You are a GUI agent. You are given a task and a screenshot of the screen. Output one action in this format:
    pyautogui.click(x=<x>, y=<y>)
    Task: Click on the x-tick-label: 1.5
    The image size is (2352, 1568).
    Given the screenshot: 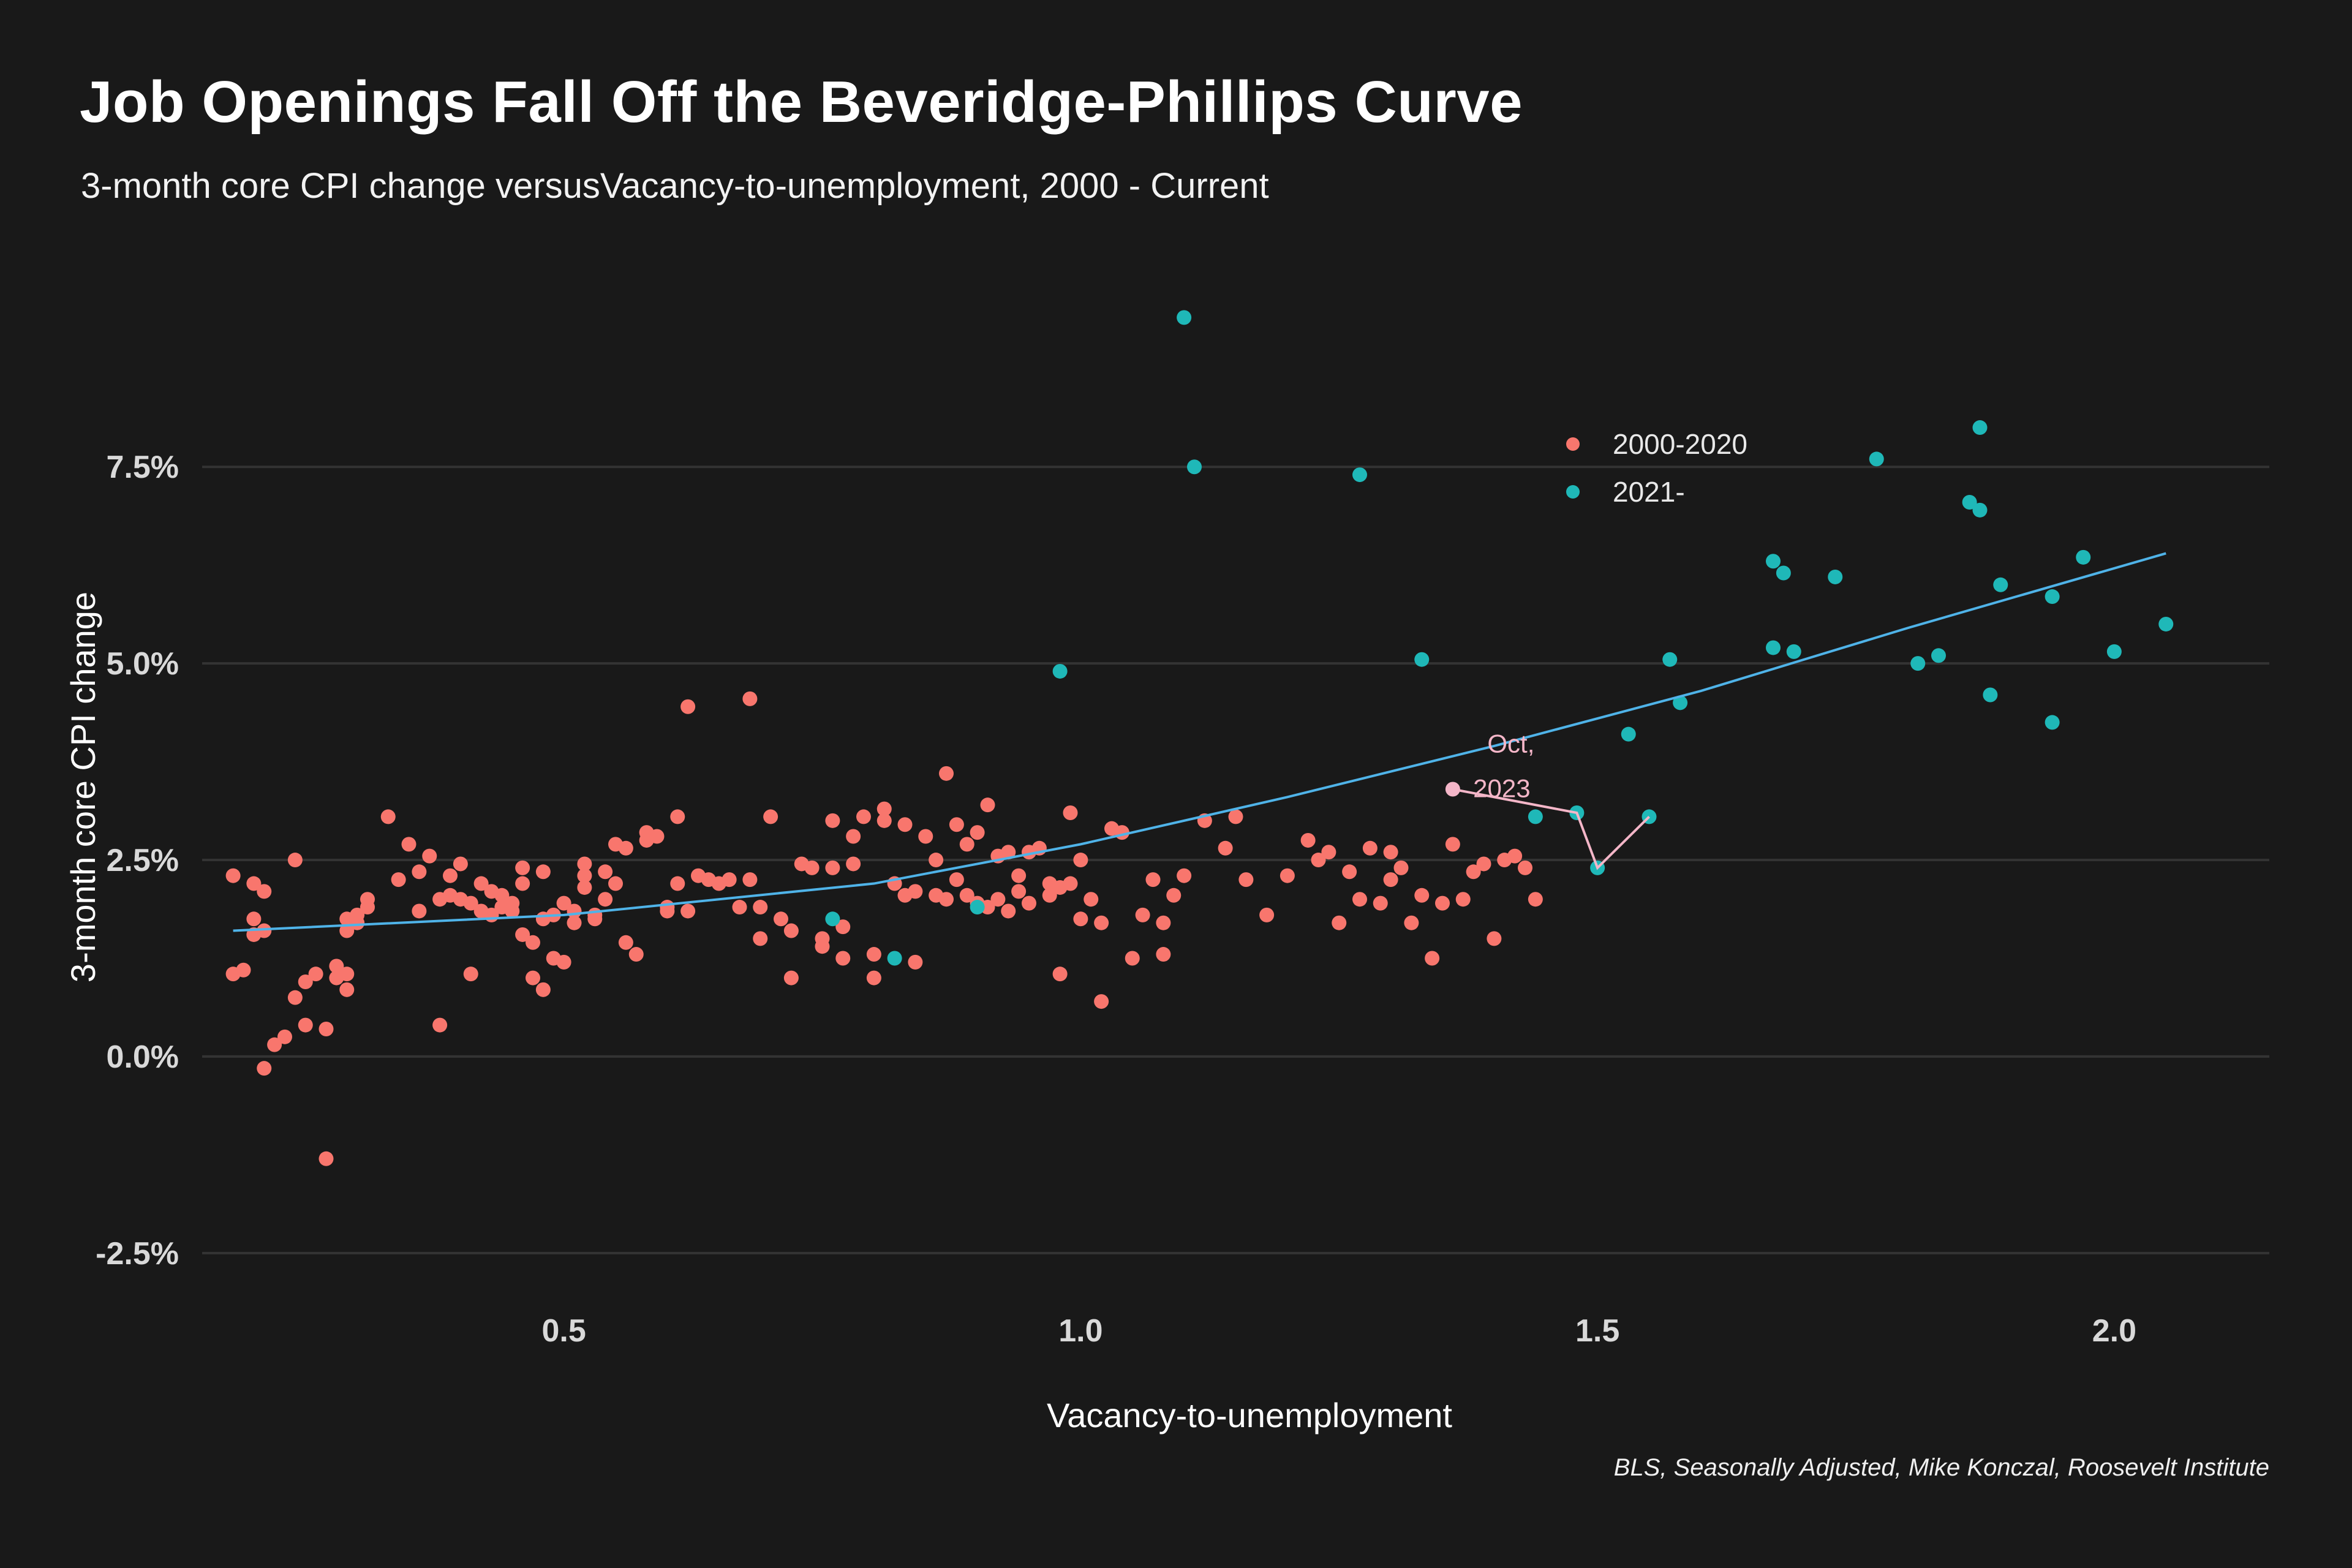 What is the action you would take?
    pyautogui.click(x=1597, y=1331)
    